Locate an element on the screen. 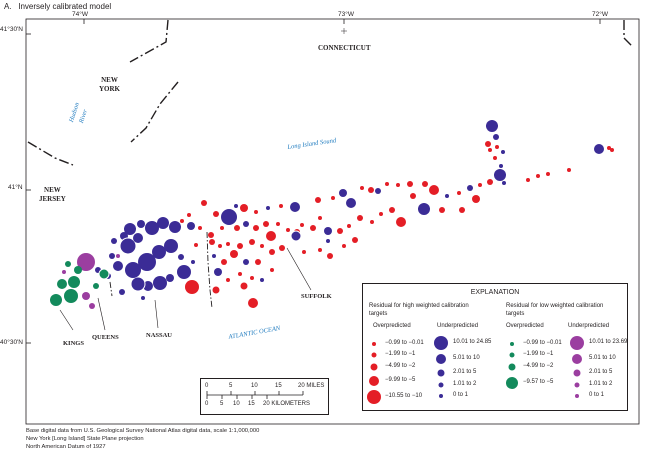 The width and height of the screenshot is (645, 455). ny-ct-boundary-south is located at coordinates (154, 112).